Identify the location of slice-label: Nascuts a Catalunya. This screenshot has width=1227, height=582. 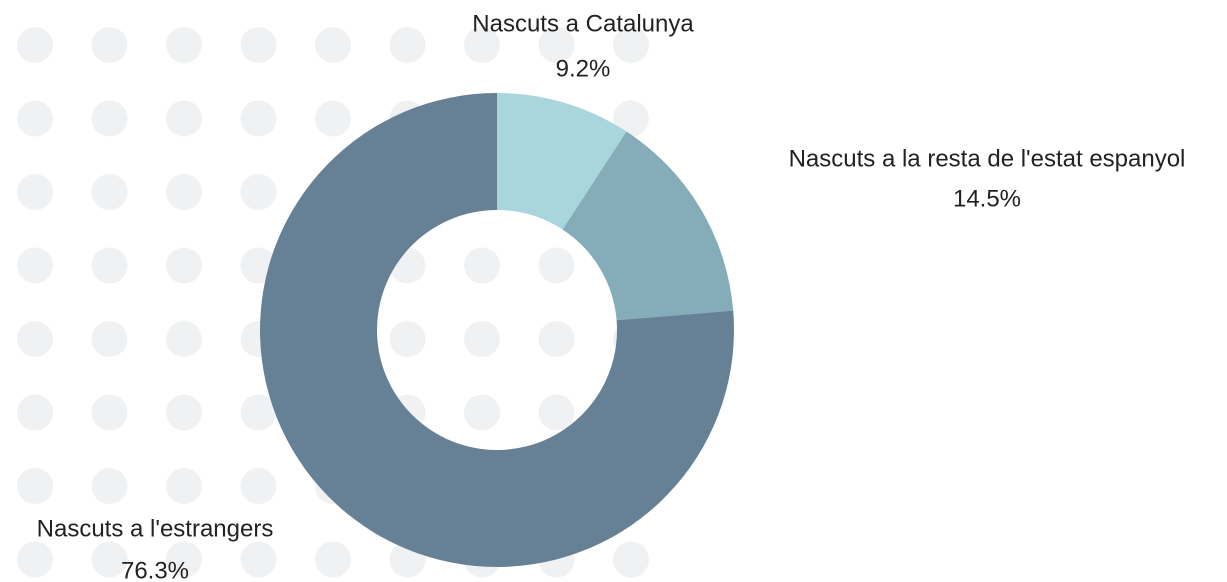
(583, 23).